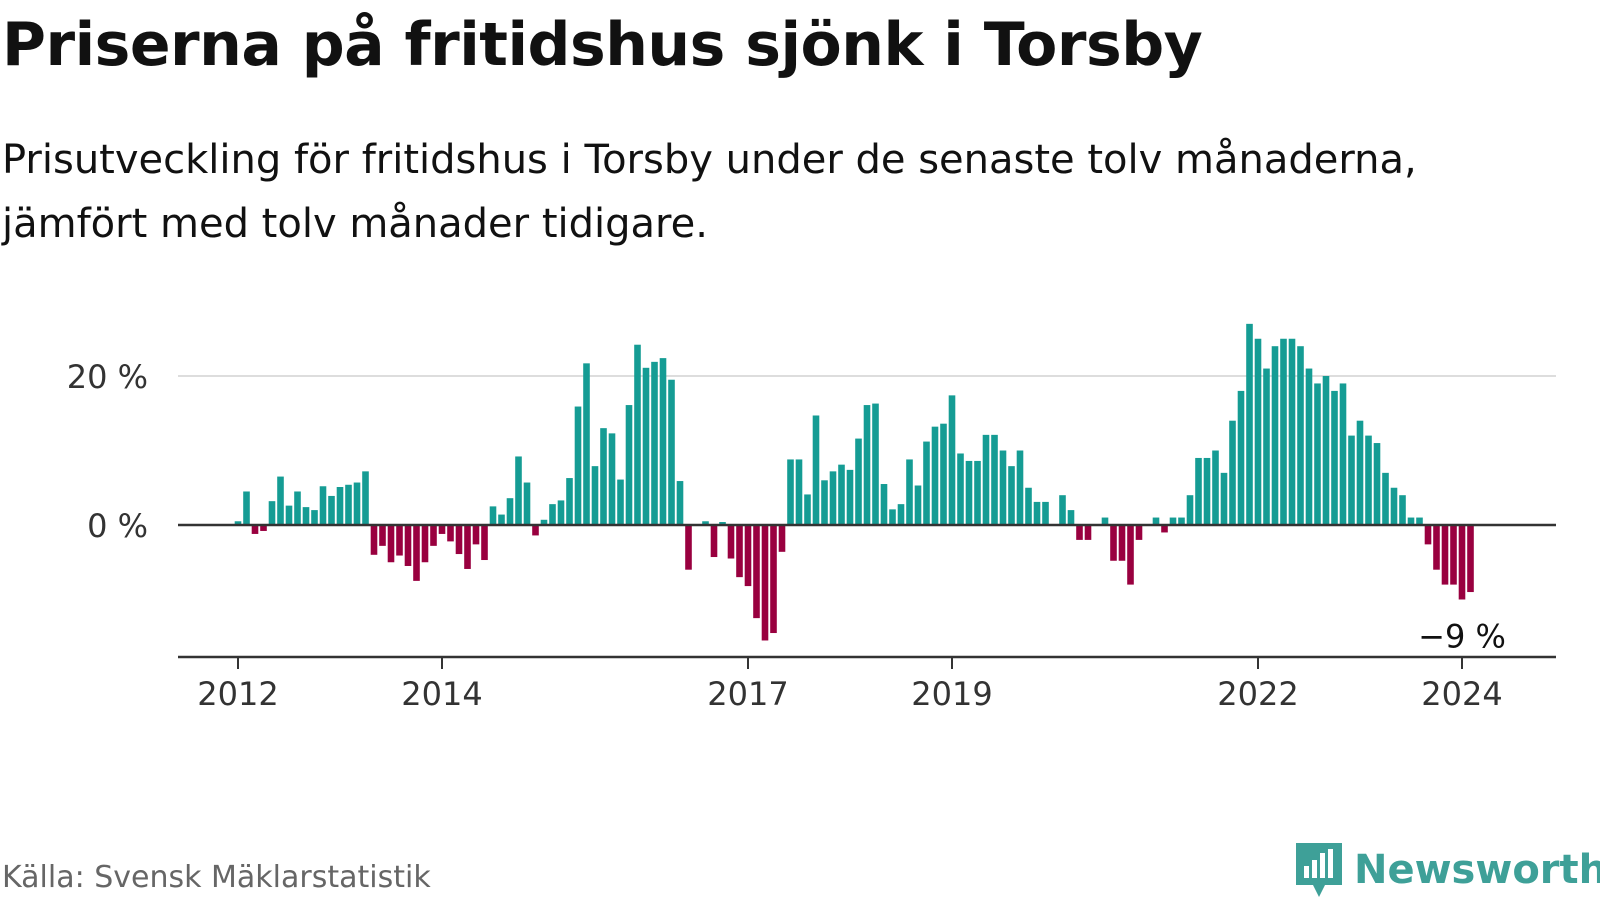 This screenshot has height=900, width=1600. I want to click on source-credit: Källa: Svensk Mäklarstatistik, so click(216, 877).